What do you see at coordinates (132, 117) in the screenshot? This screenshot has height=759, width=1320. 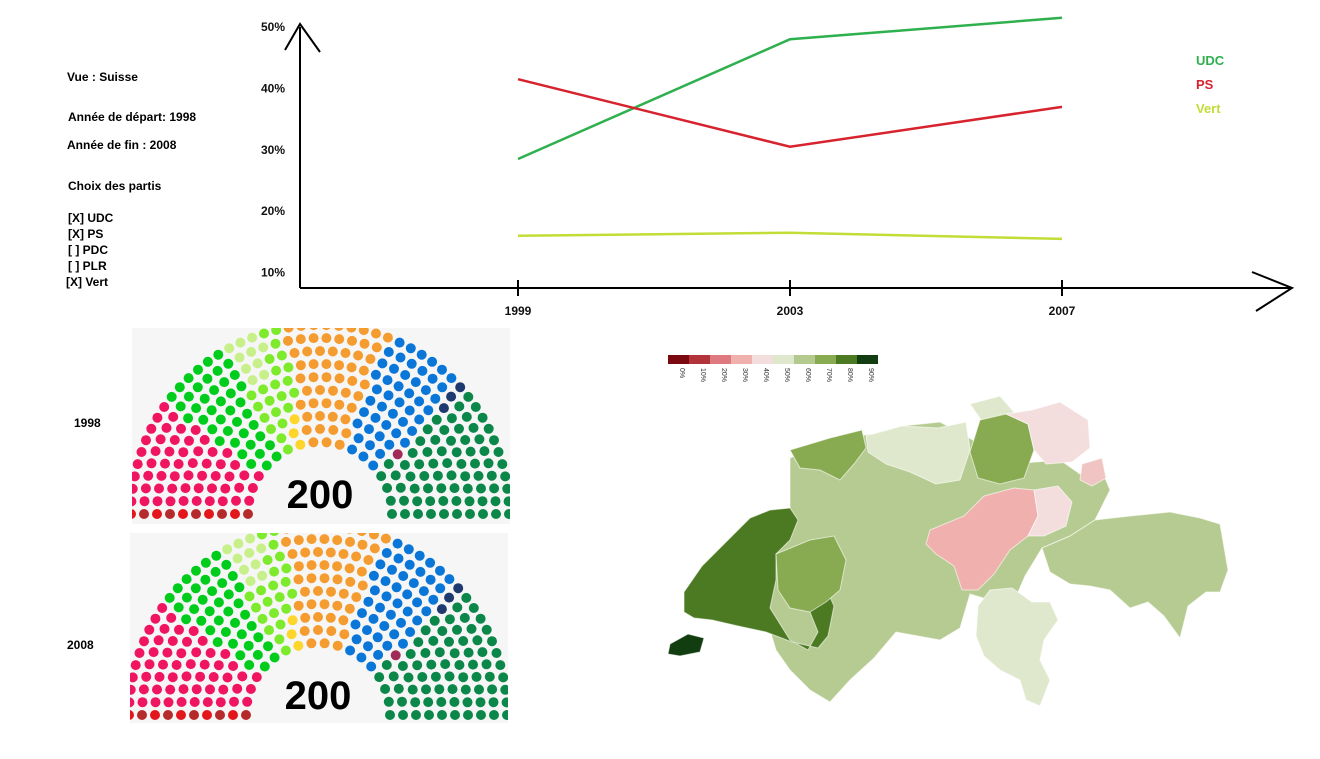 I see `start-year-label: Année de départ: 1998` at bounding box center [132, 117].